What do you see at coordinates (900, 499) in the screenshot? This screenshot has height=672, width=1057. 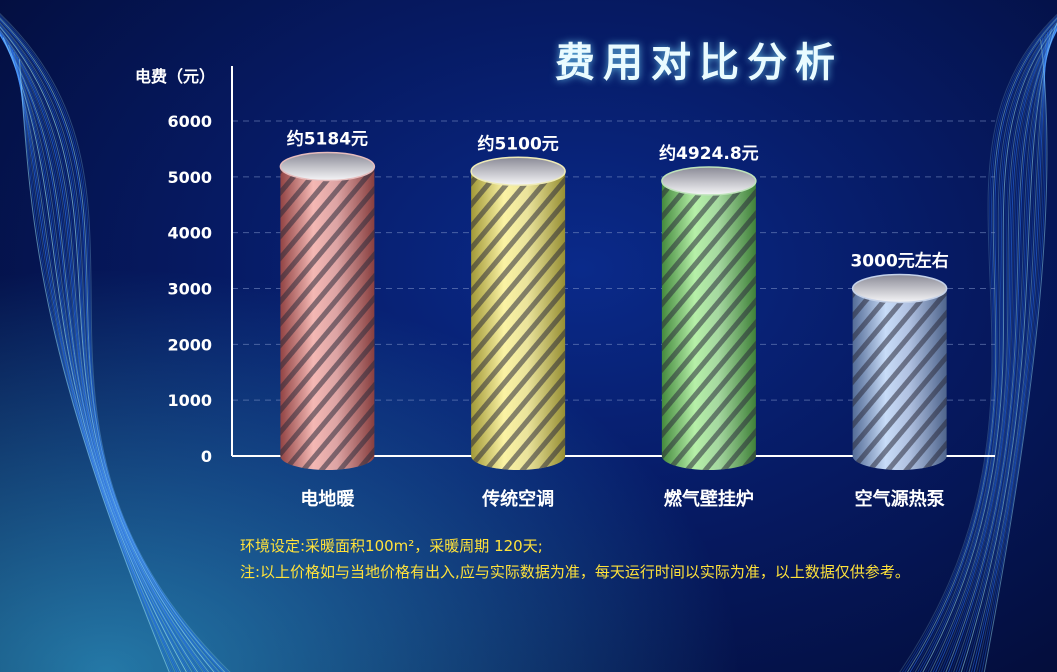 I see `x-tick-label: 空气源热泵` at bounding box center [900, 499].